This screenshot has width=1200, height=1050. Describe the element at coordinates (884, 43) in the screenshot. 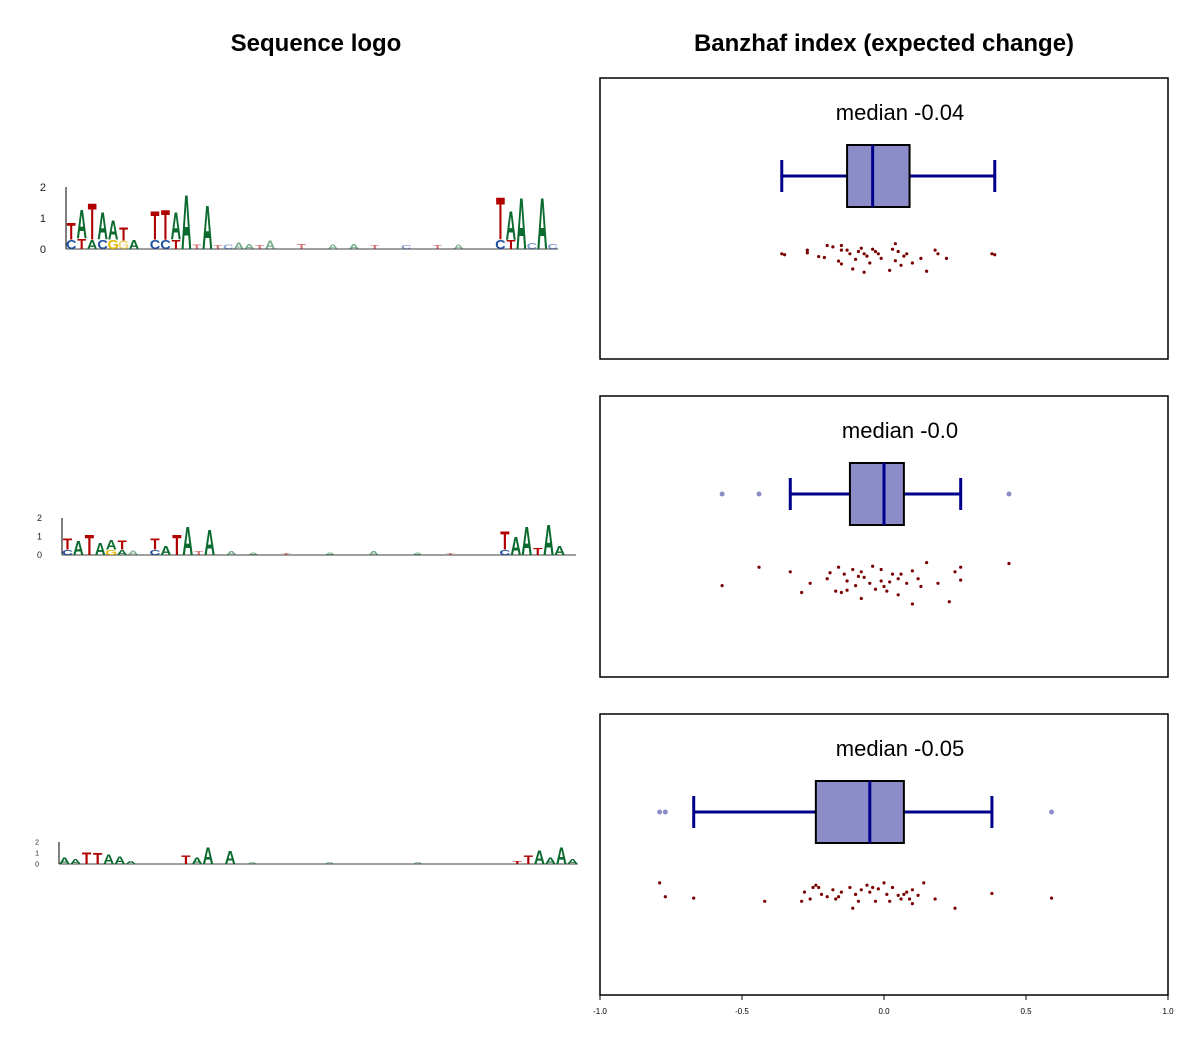

I see `banzhaf-index-title: Banzhaf index (expected change)` at that location.